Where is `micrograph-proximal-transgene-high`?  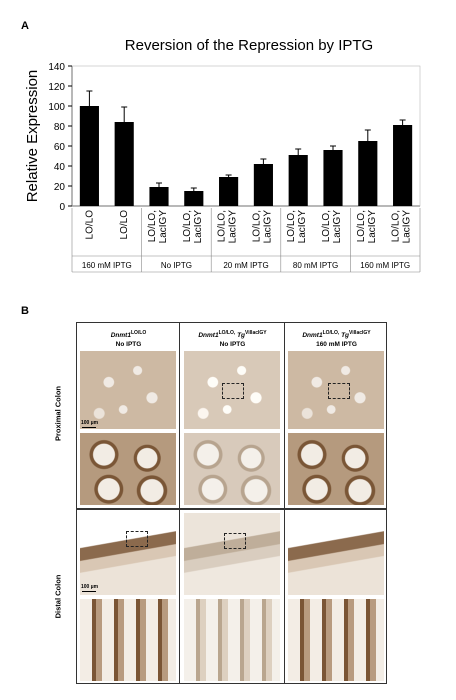 micrograph-proximal-transgene-high is located at coordinates (232, 469).